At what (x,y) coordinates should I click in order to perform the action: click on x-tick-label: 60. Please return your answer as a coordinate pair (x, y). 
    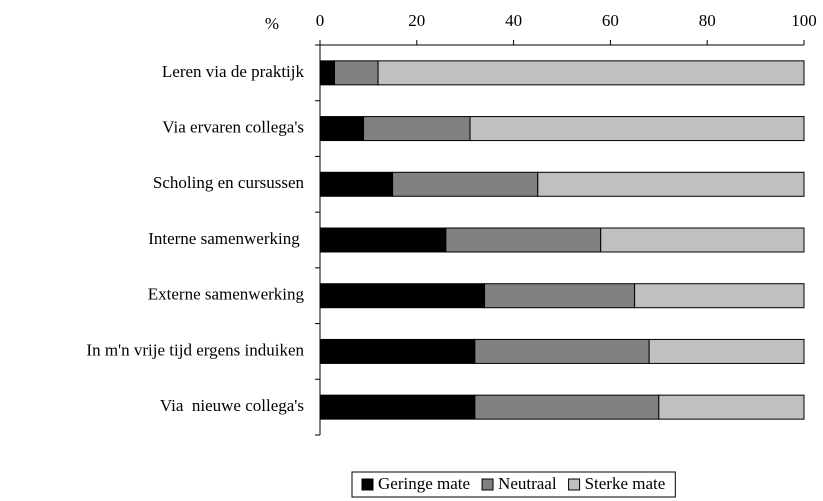
    Looking at the image, I should click on (610, 20).